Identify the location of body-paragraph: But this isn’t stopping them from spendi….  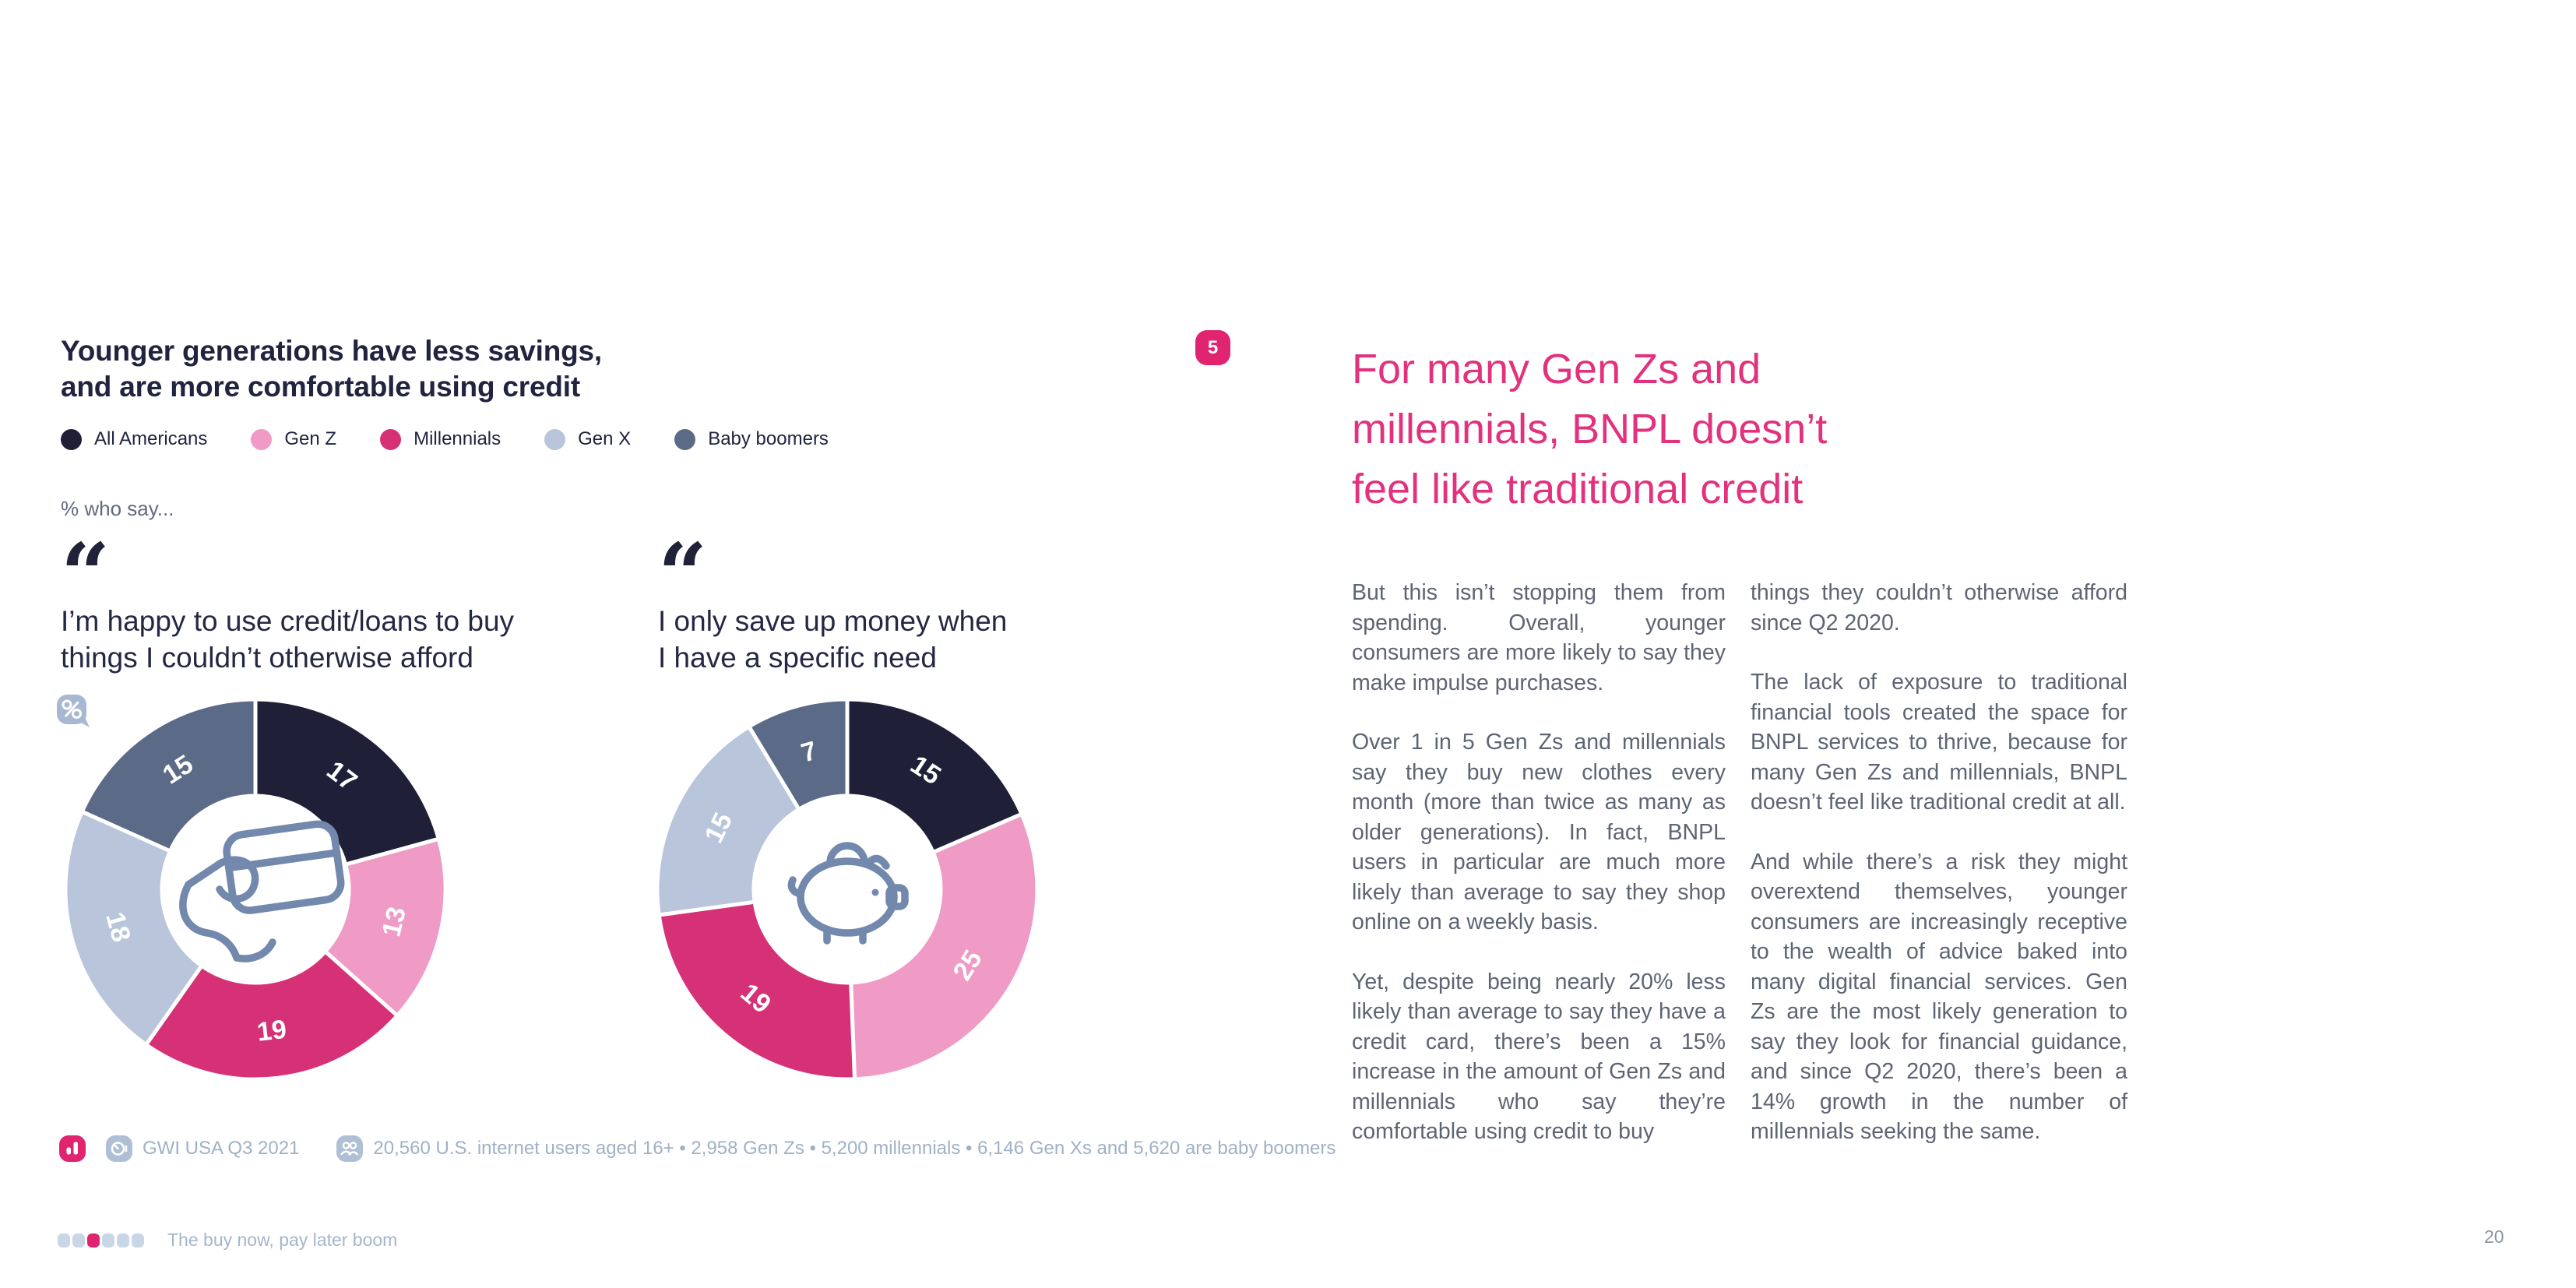
(1539, 637).